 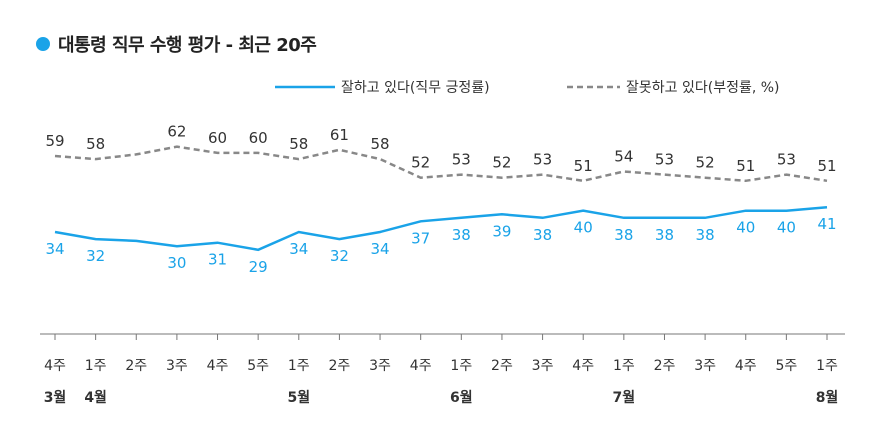 I want to click on month-label: 7월, so click(x=624, y=397).